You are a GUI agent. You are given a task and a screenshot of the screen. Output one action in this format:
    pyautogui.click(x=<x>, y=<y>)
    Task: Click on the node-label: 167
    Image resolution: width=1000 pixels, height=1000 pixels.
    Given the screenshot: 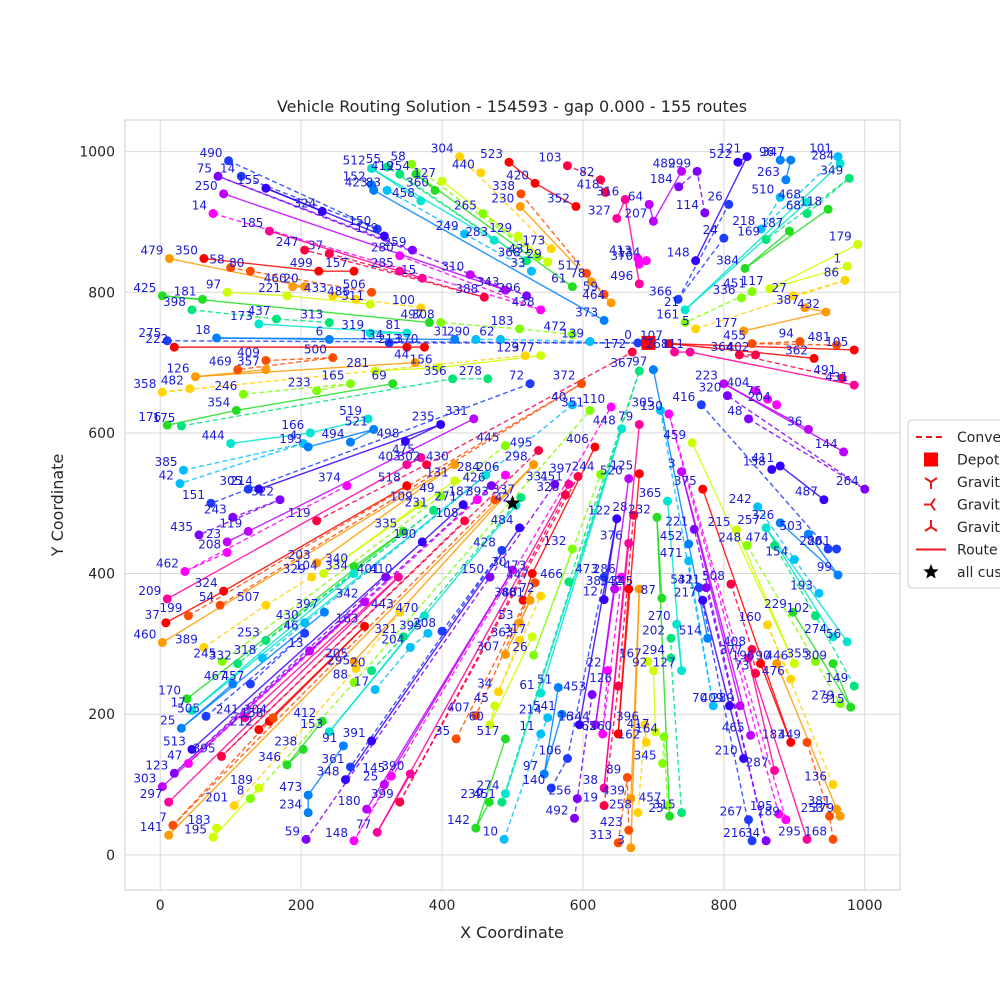 What is the action you would take?
    pyautogui.click(x=630, y=653)
    